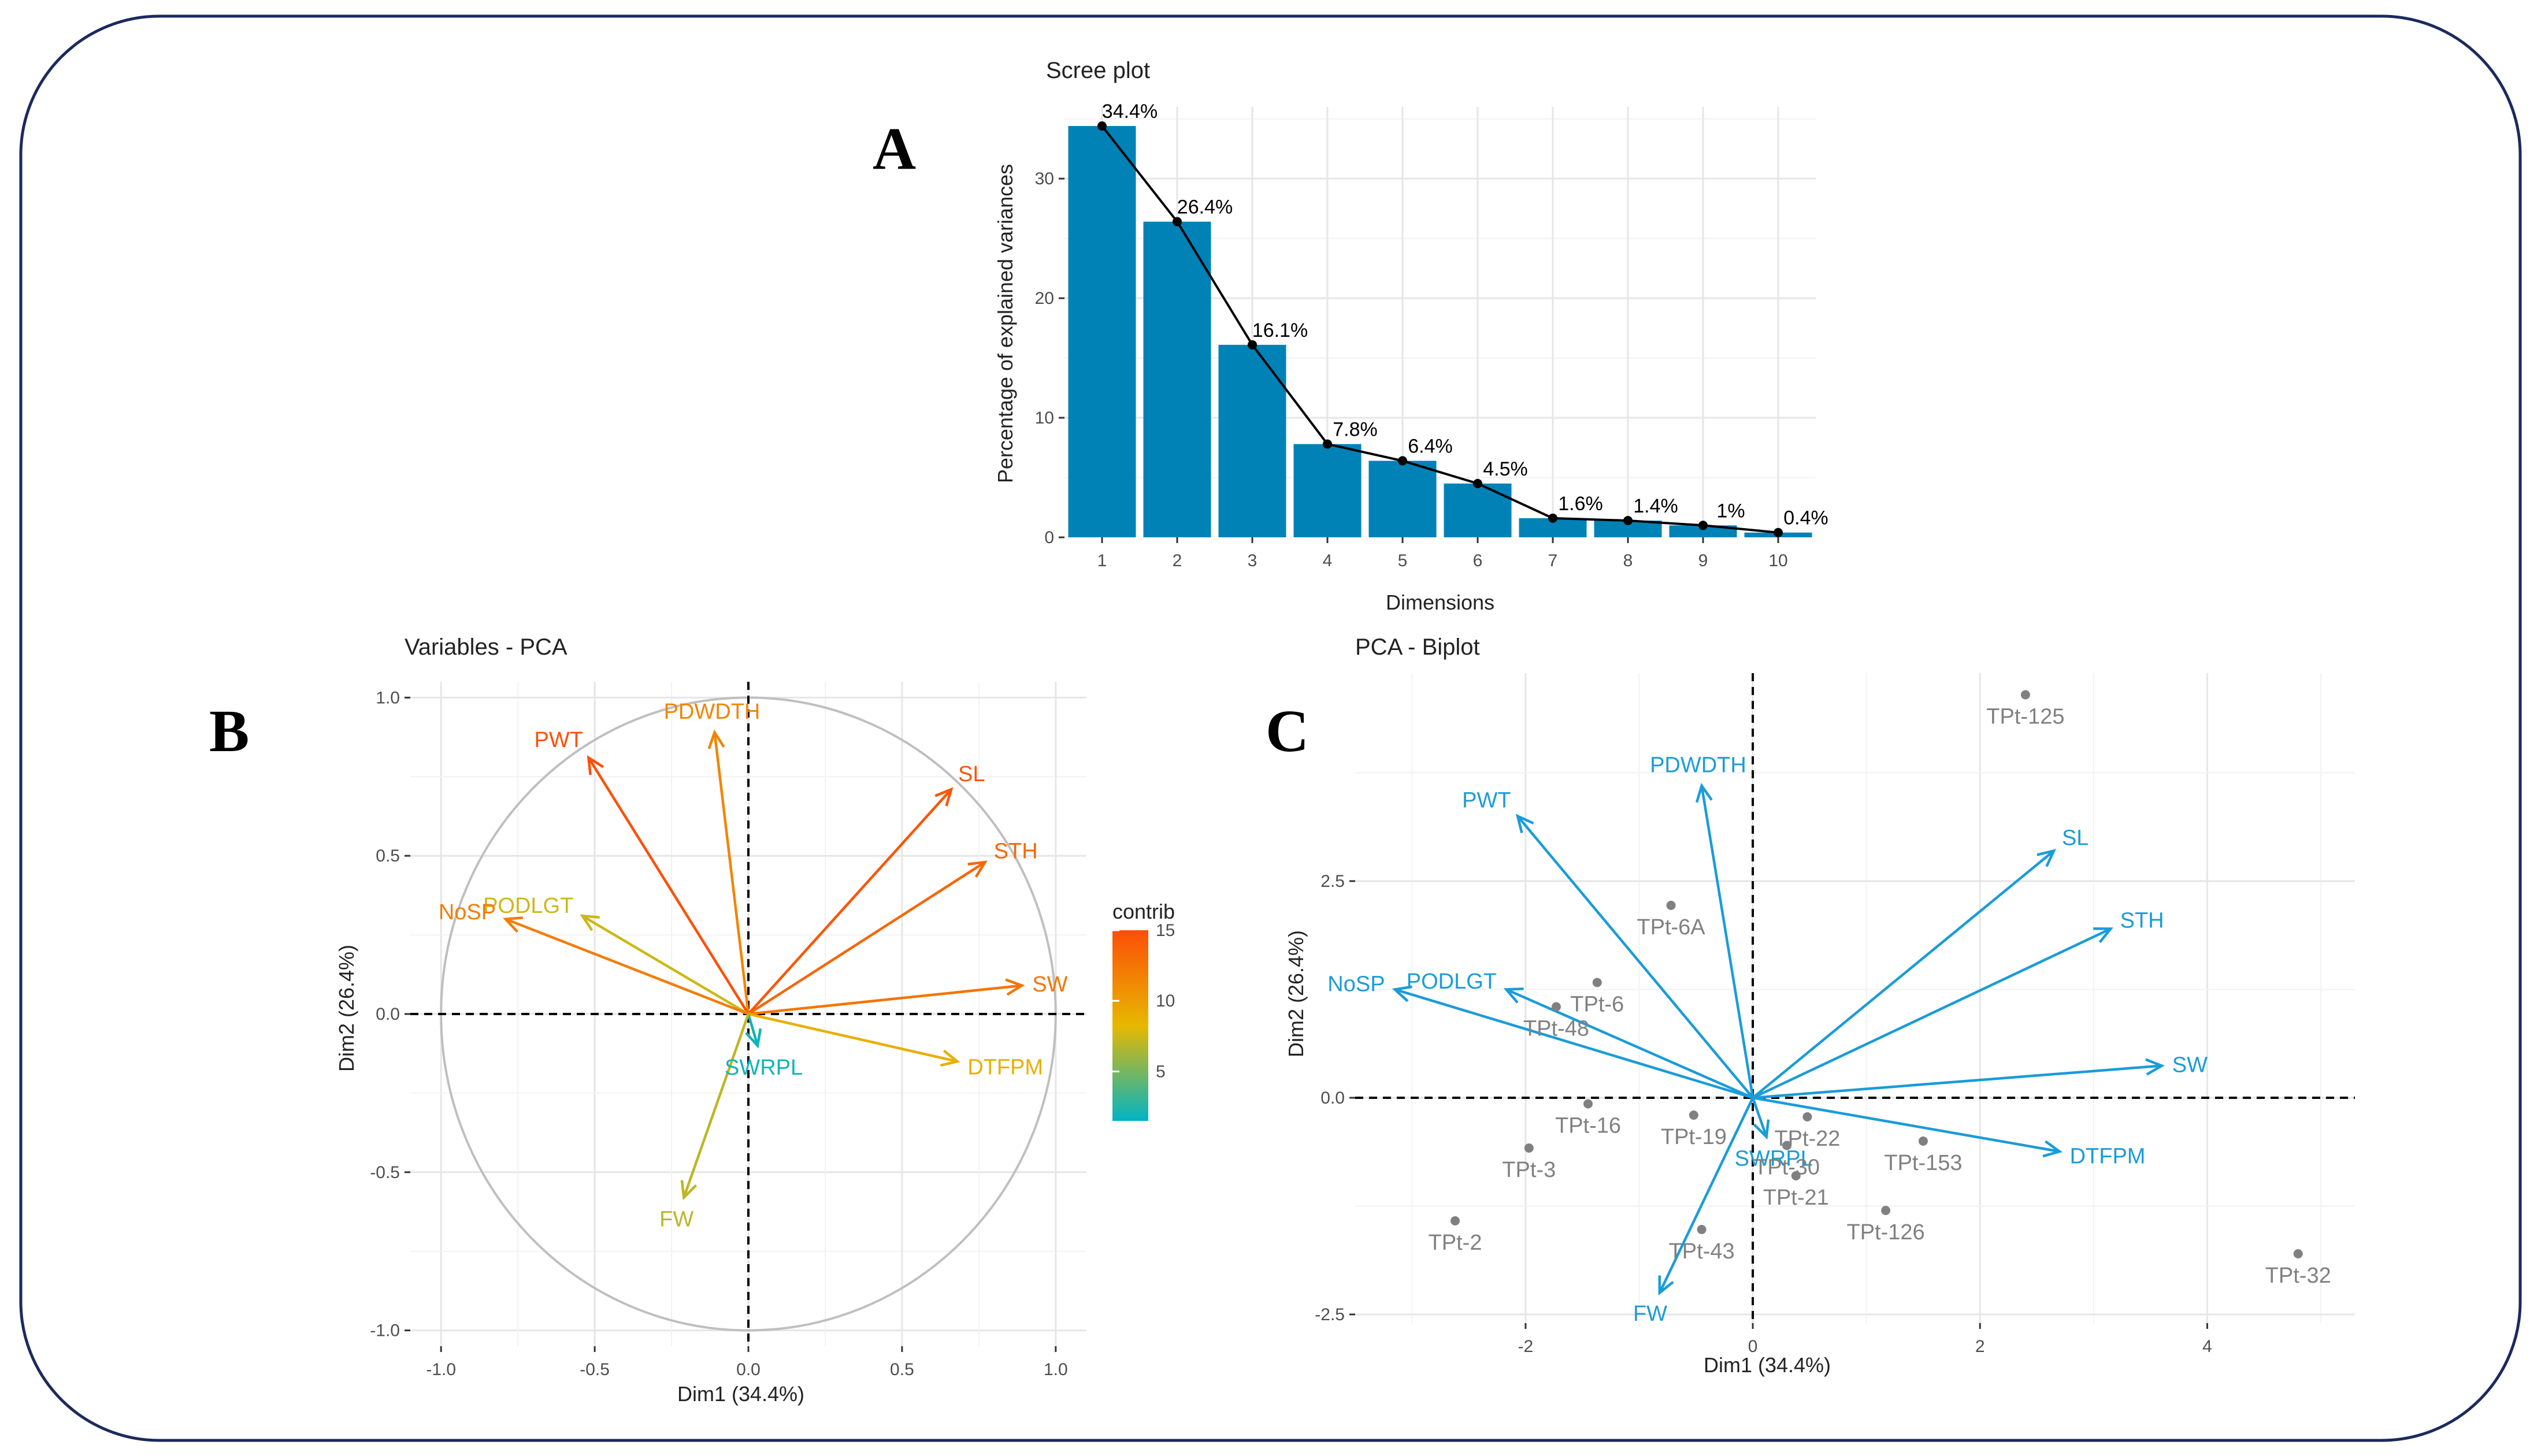  Describe the element at coordinates (528, 906) in the screenshot. I see `variable-label-podlgt: PODLGT` at that location.